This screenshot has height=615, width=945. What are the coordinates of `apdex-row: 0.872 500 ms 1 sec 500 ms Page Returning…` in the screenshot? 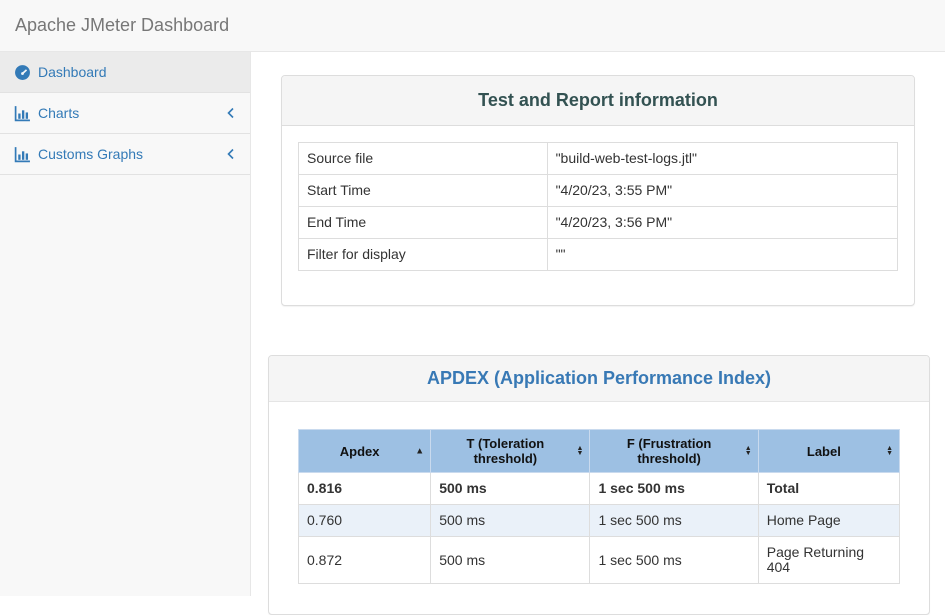 It's located at (599, 560).